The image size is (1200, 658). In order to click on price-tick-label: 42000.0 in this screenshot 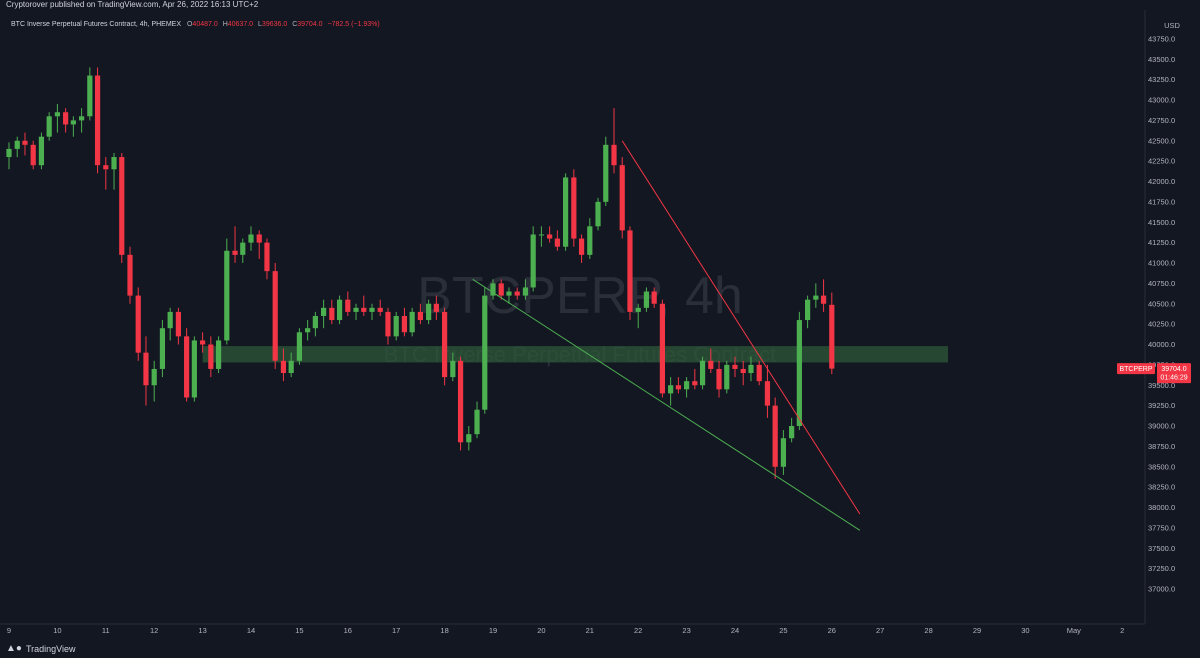, I will do `click(1161, 181)`.